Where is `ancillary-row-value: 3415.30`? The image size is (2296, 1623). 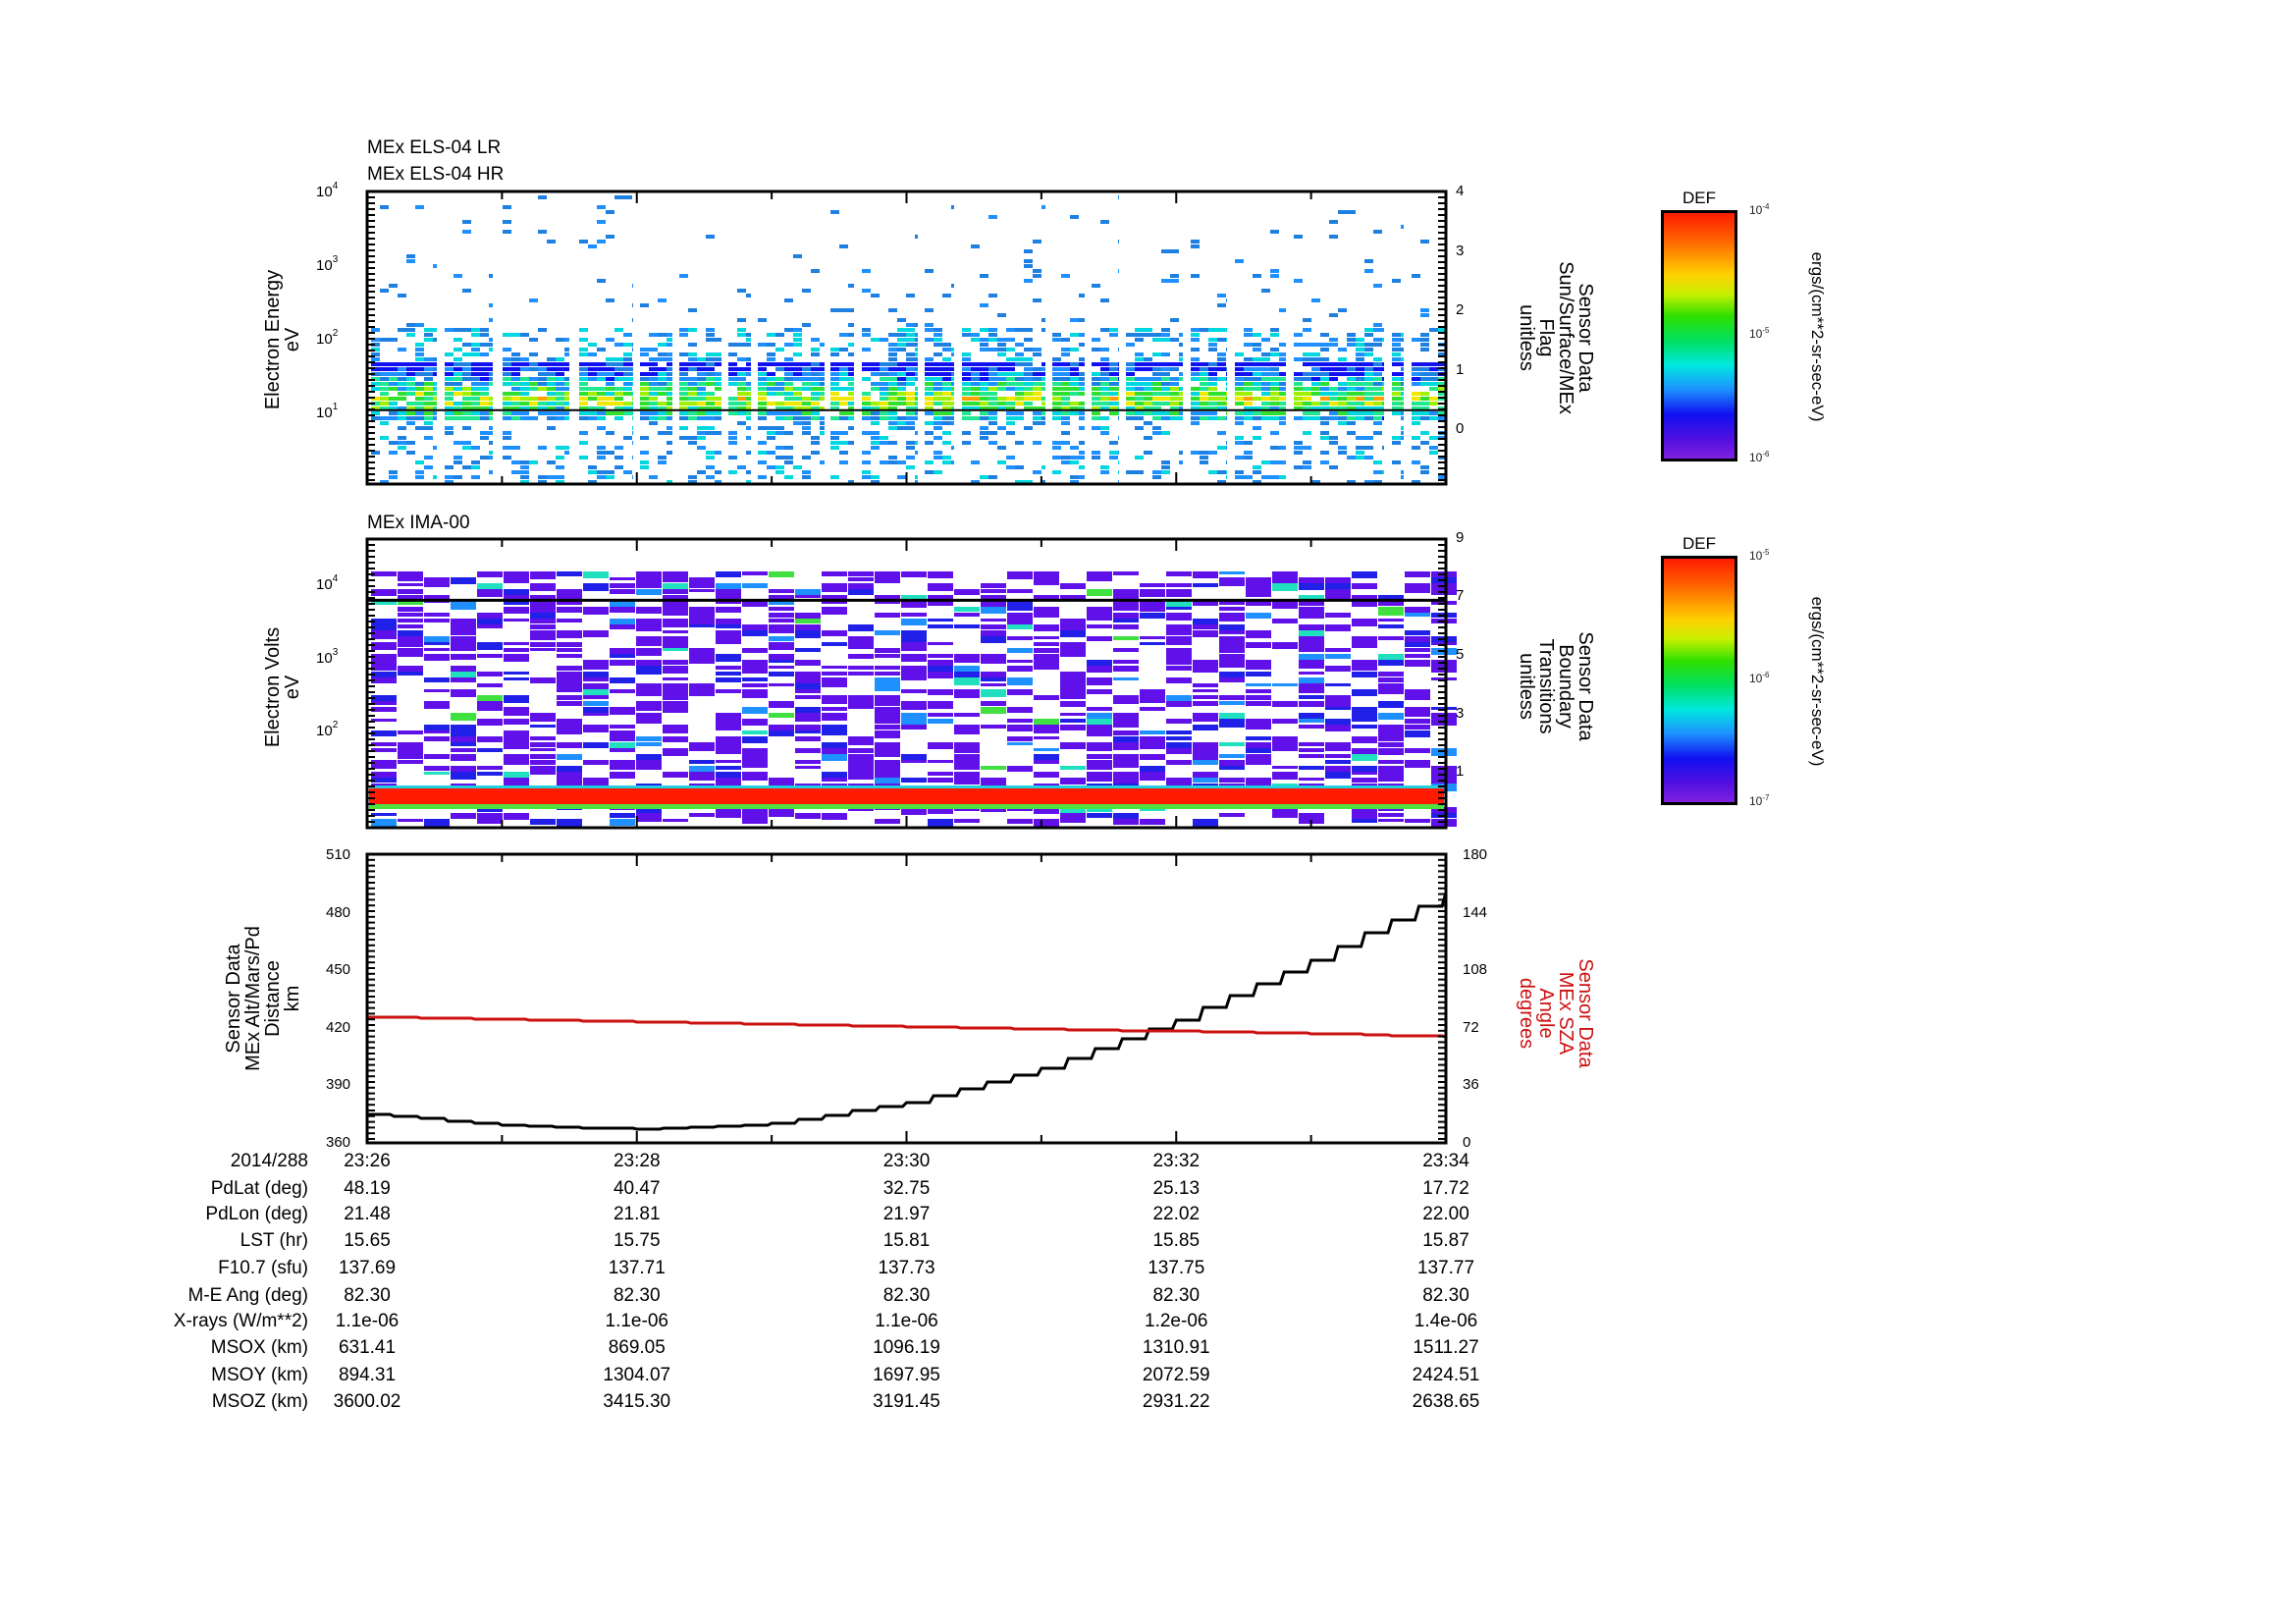
ancillary-row-value: 3415.30 is located at coordinates (637, 1402).